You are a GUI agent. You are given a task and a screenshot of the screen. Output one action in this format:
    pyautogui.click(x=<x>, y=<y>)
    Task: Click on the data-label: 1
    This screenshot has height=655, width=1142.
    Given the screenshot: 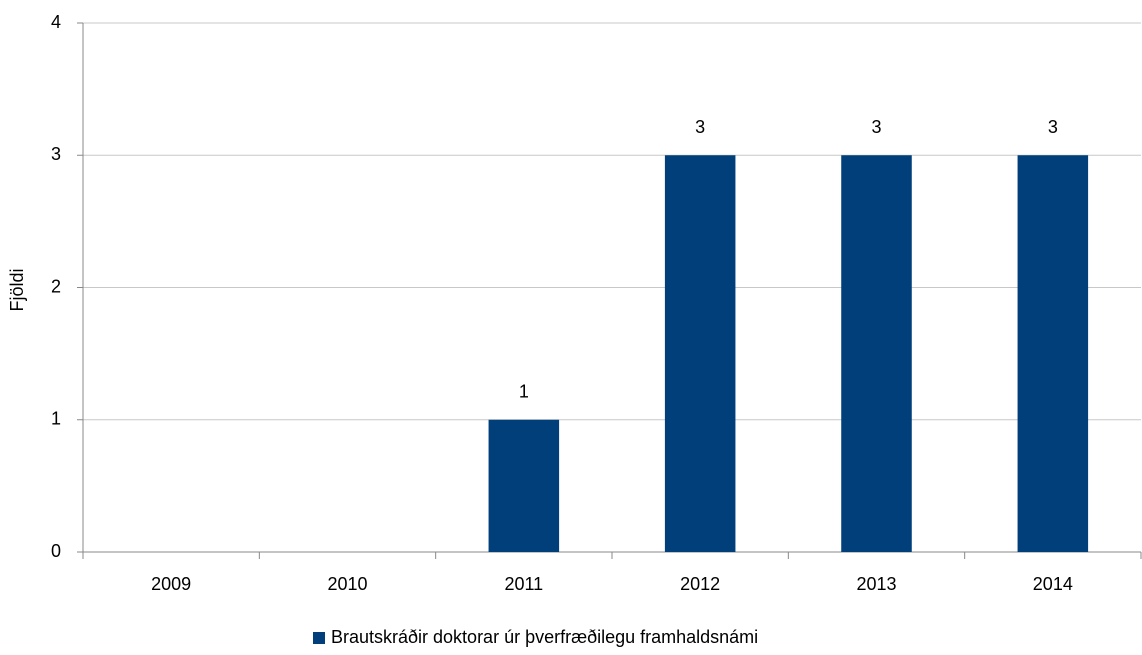 What is the action you would take?
    pyautogui.click(x=524, y=392)
    